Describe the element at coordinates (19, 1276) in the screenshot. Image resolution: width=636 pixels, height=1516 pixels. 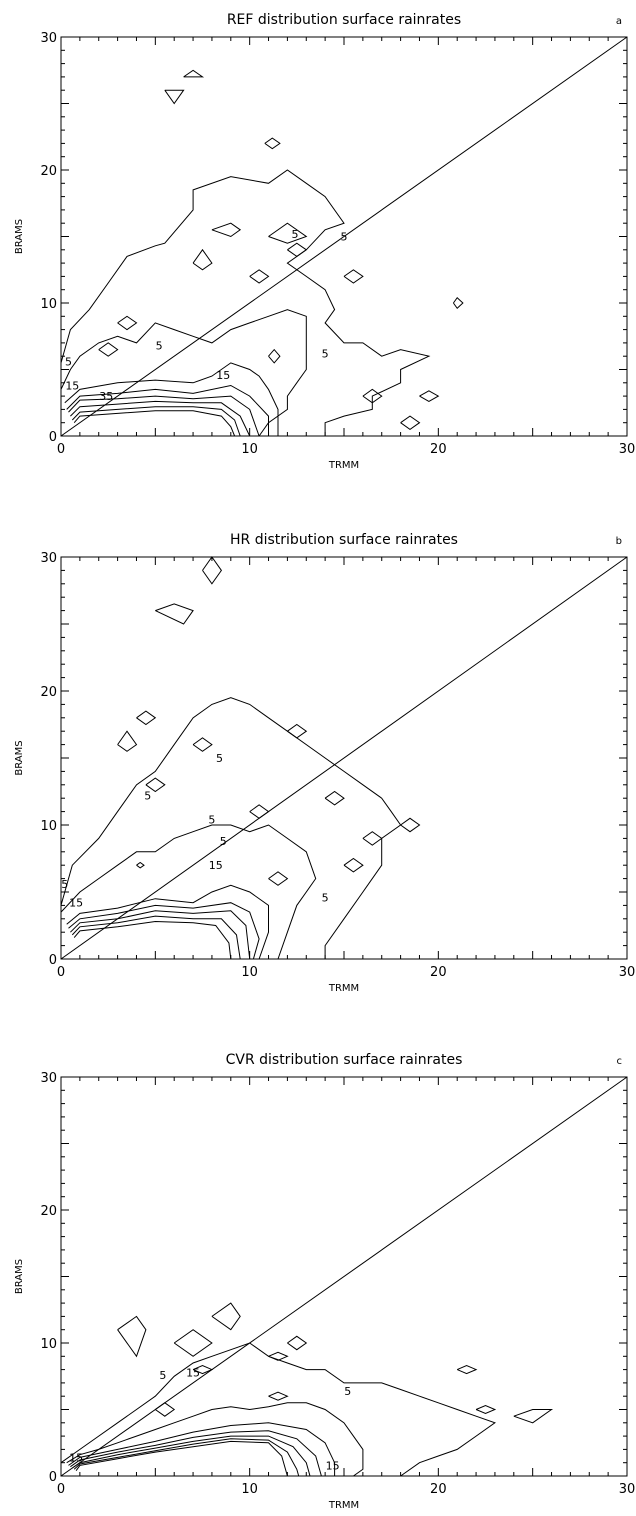
I see `y-axis-label: BRAMS` at that location.